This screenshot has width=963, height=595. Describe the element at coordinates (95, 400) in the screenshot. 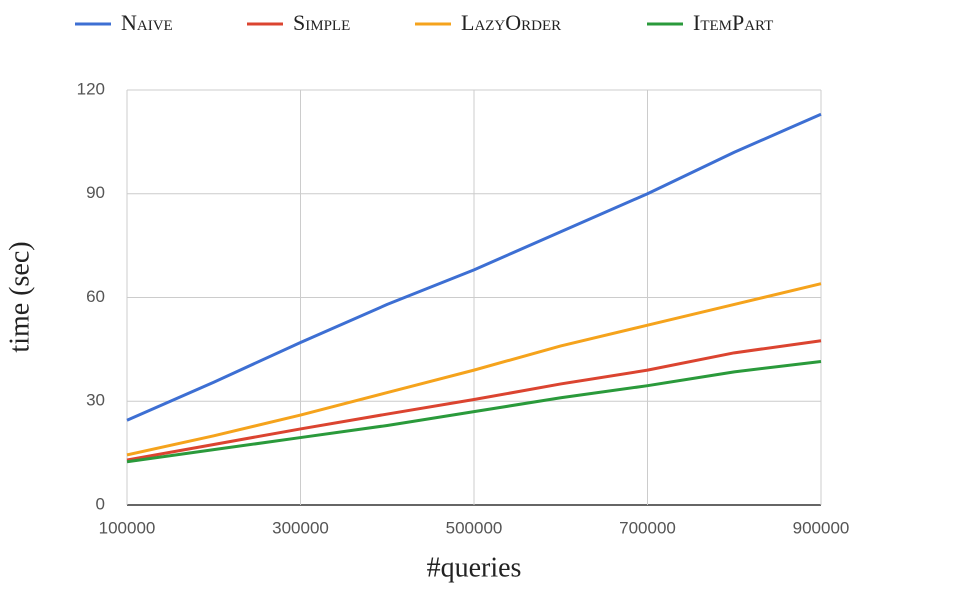

I see `y-tick-label: 30` at that location.